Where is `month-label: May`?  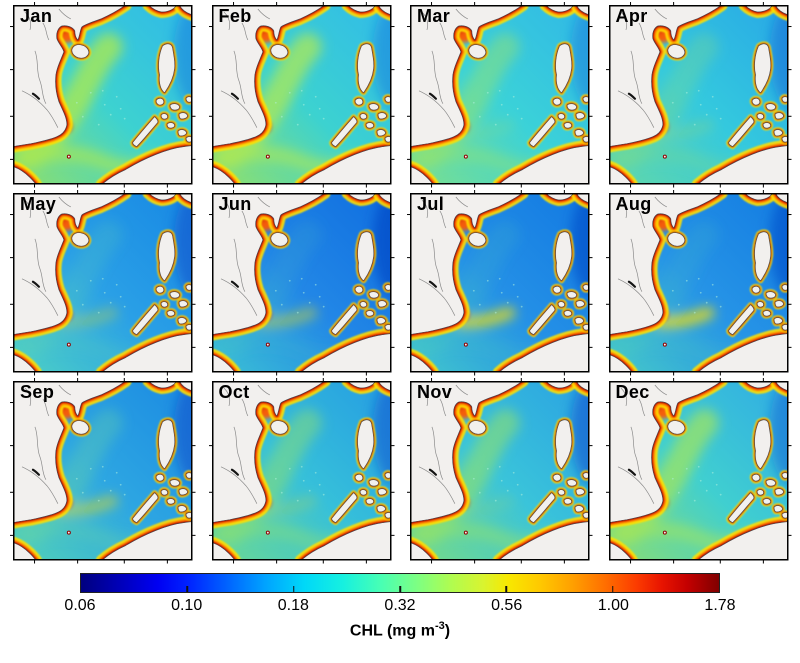 month-label: May is located at coordinates (38, 204).